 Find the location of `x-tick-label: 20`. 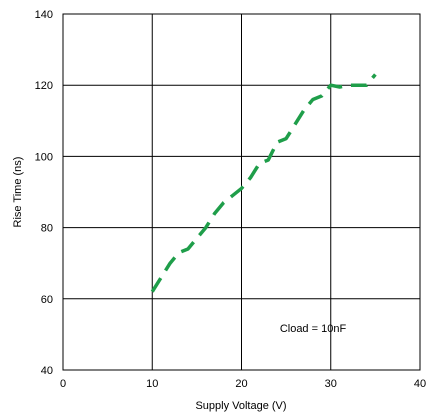

x-tick-label: 20 is located at coordinates (241, 384).